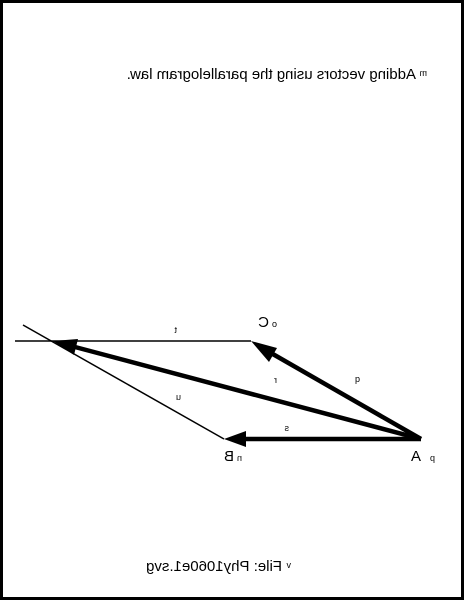 Image resolution: width=464 pixels, height=603 pixels. Describe the element at coordinates (424, 73) in the screenshot. I see `title-marker: m` at that location.